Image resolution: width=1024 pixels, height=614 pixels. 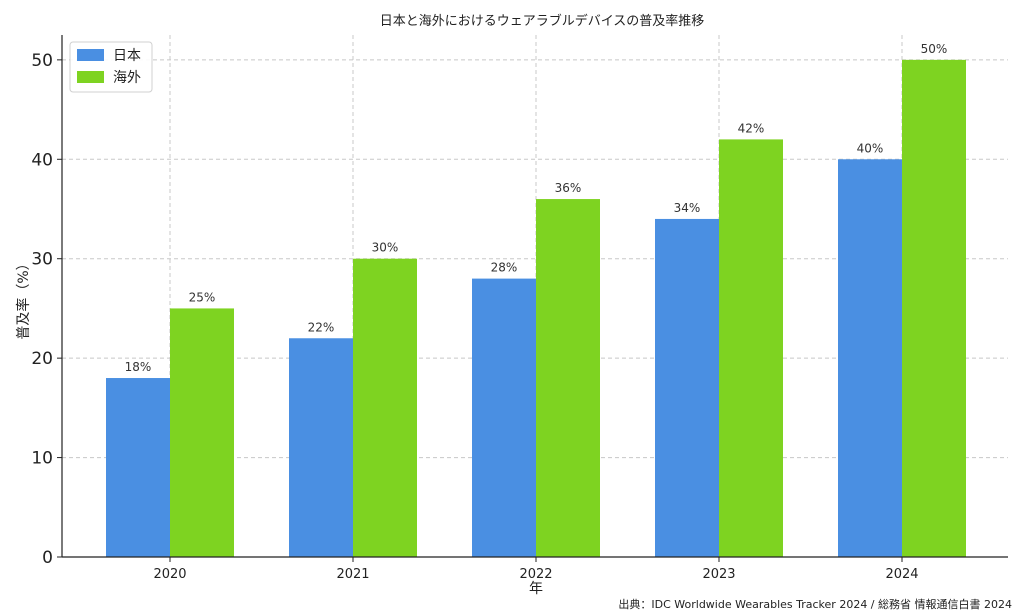 What do you see at coordinates (127, 78) in the screenshot?
I see `legend-label: 海外` at bounding box center [127, 78].